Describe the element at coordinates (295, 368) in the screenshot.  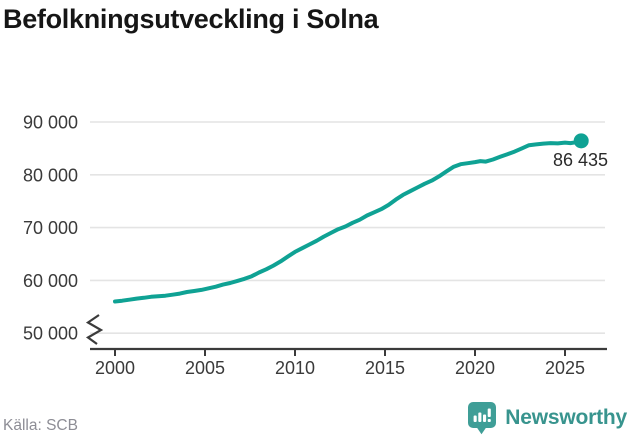
I see `x-tick-label: 2010` at that location.